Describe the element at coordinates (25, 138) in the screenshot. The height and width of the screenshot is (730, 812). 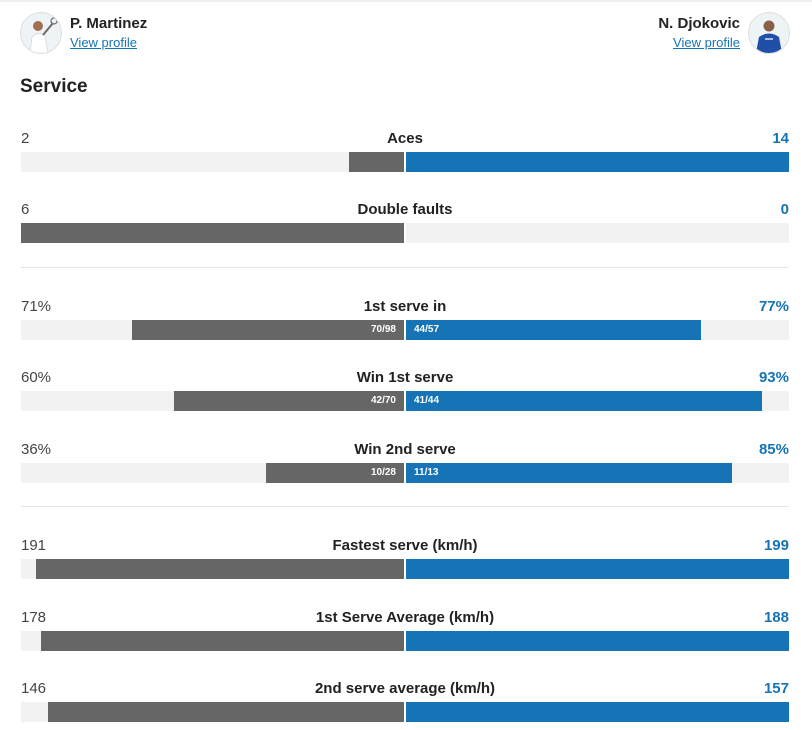
I see `stat-left-value: 2` at that location.